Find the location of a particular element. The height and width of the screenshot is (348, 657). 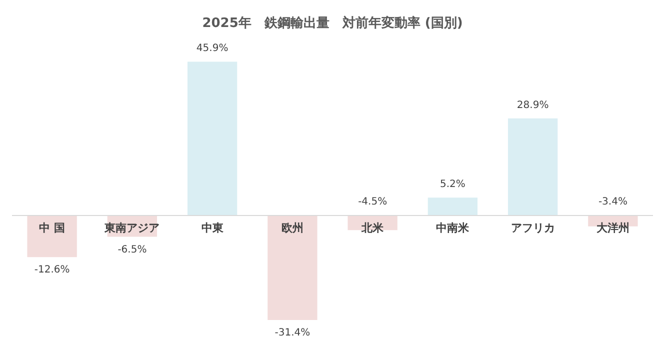

x-tick-label: 東南アジア is located at coordinates (132, 227).